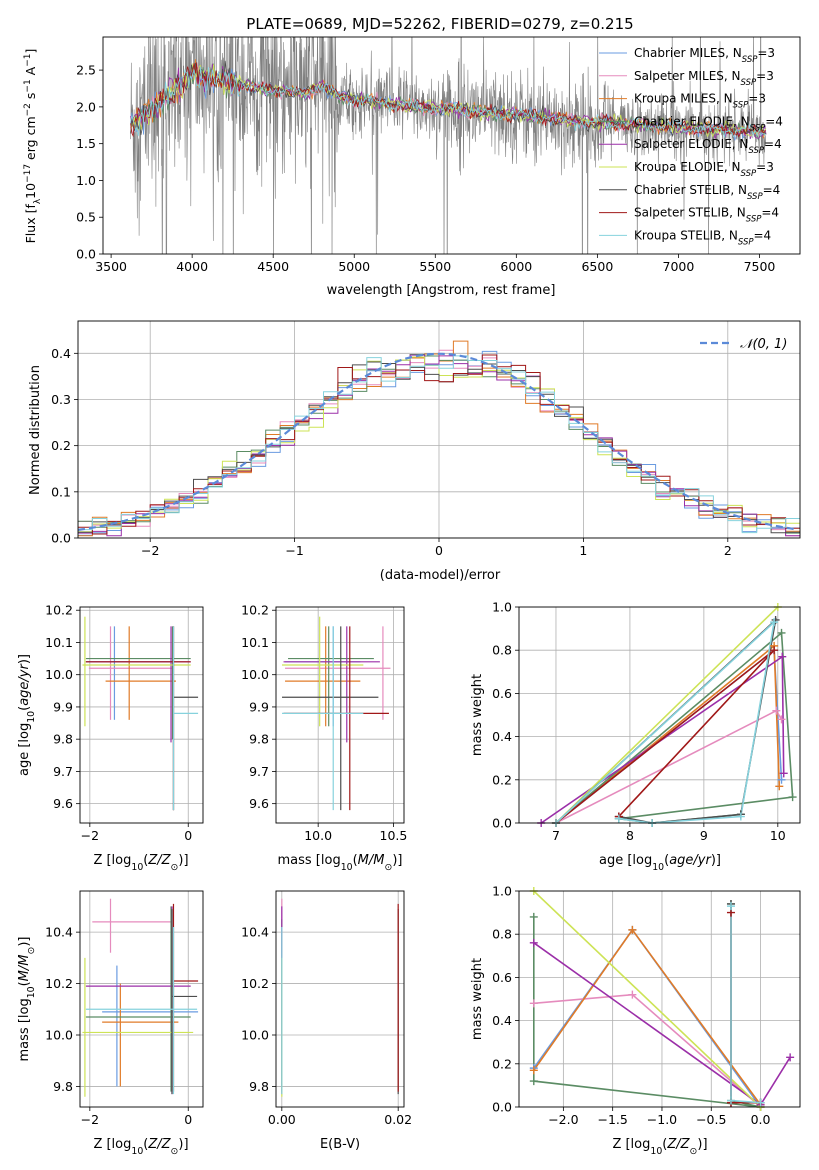 The height and width of the screenshot is (1170, 819). What do you see at coordinates (27, 715) in the screenshot?
I see `svg-text: age [log10(age/yr)]` at bounding box center [27, 715].